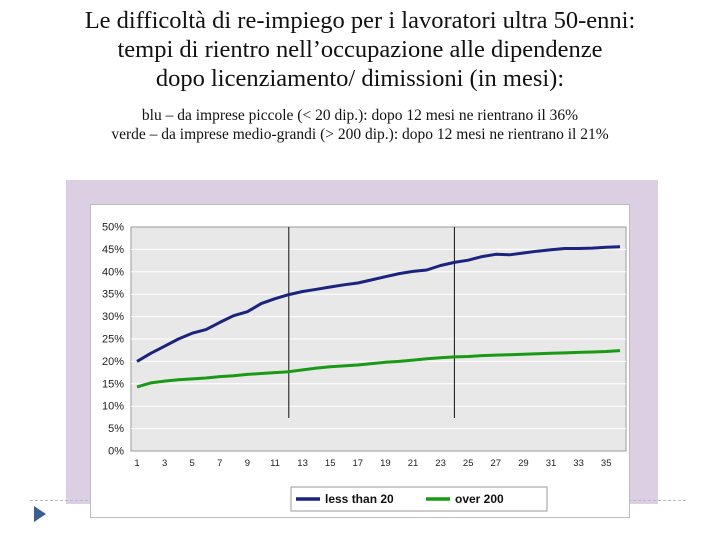 The image size is (720, 540). I want to click on x-tick-label: 33, so click(578, 463).